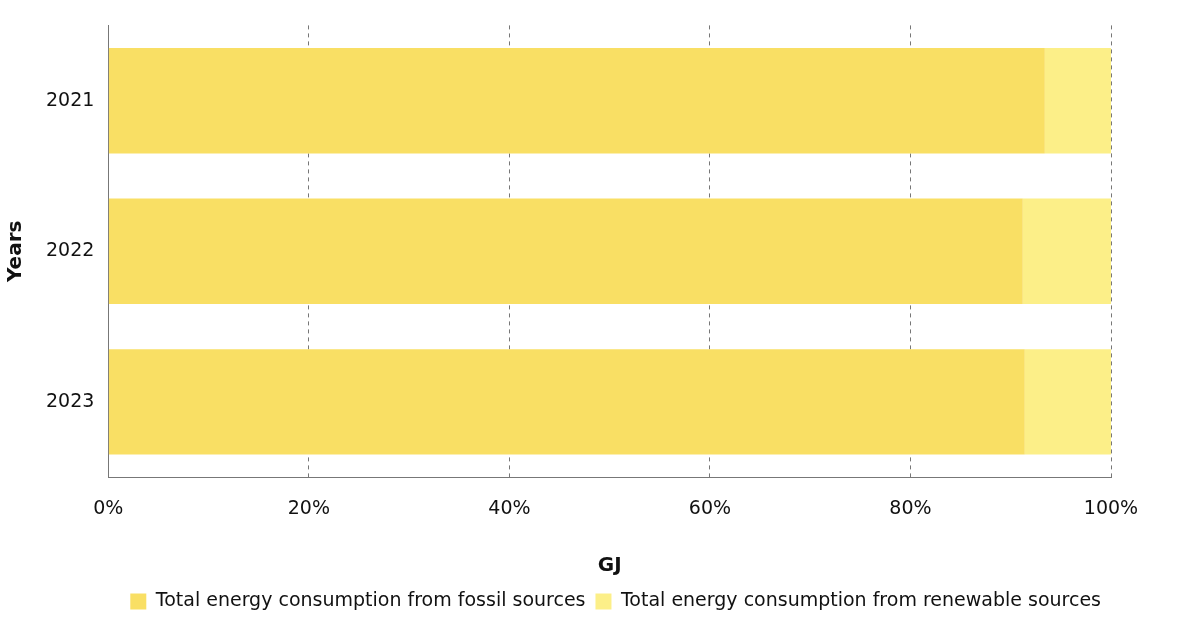 This screenshot has height=621, width=1201. What do you see at coordinates (70, 399) in the screenshot?
I see `y-tick-label: 2023` at bounding box center [70, 399].